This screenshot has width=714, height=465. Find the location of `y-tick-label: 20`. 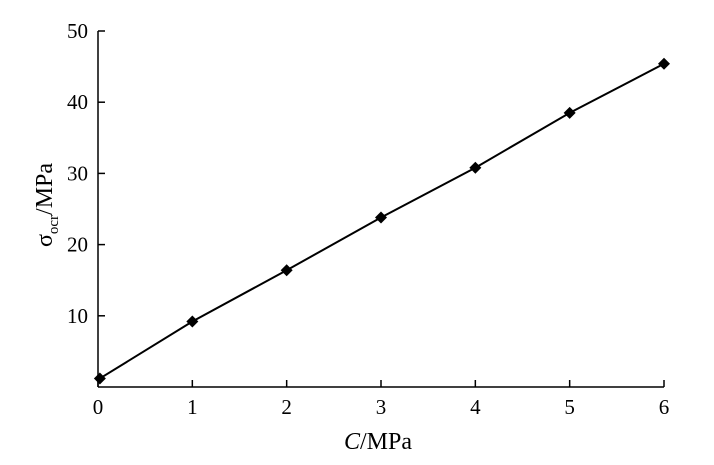

y-tick-label: 20 is located at coordinates (77, 245).